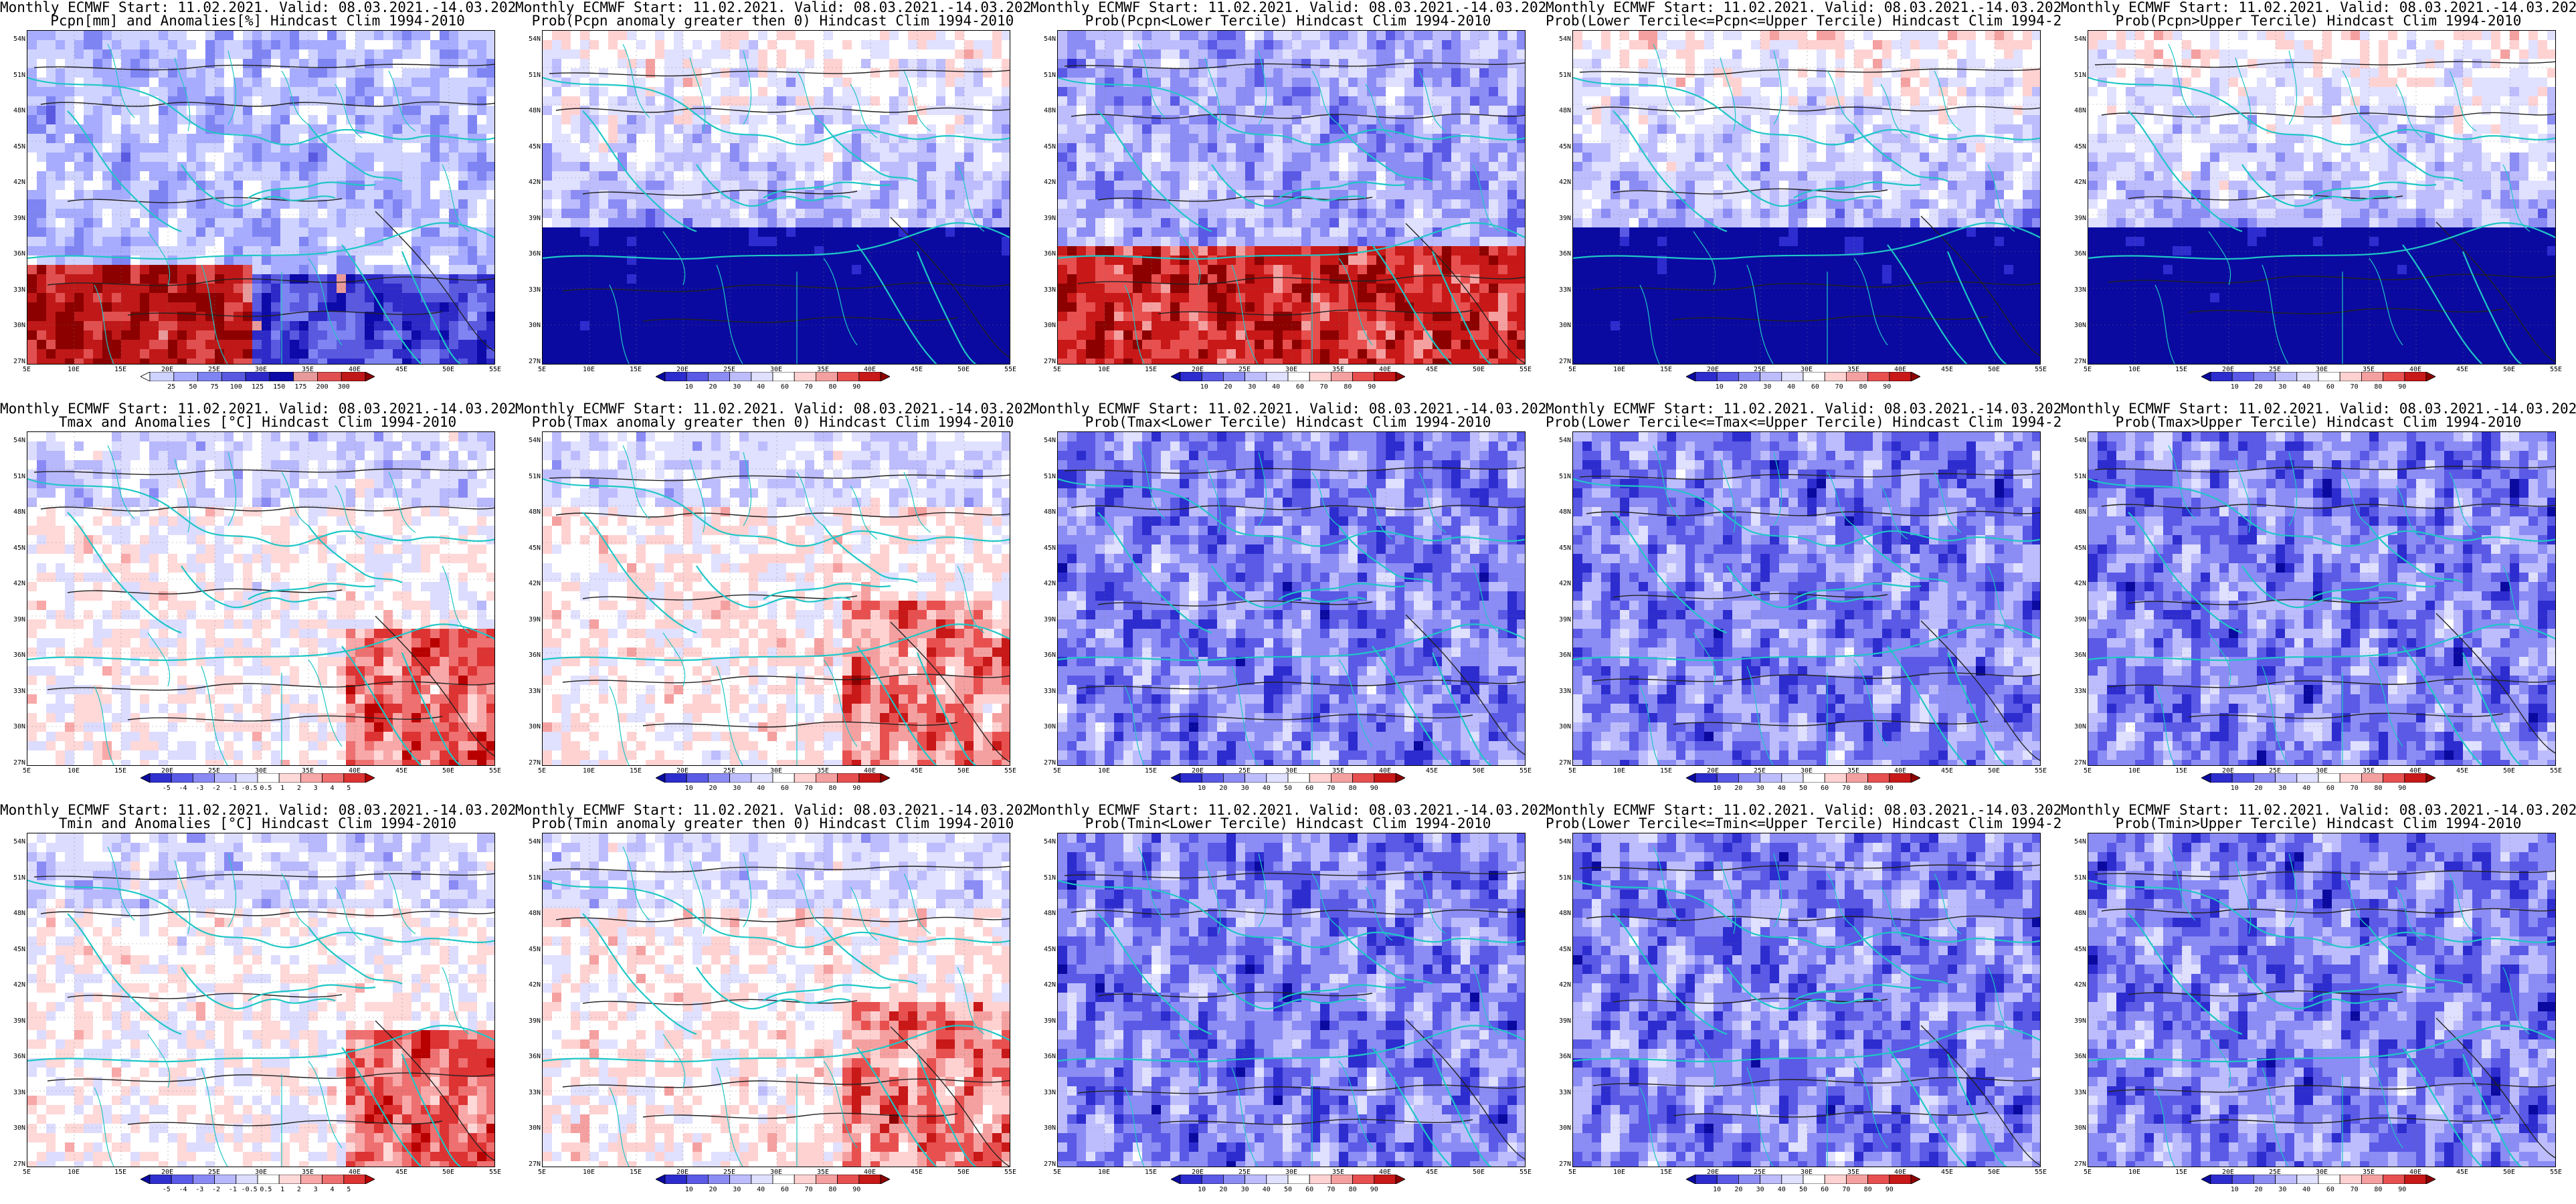 Image resolution: width=2576 pixels, height=1204 pixels. I want to click on lat-label: 36N, so click(1044, 1056).